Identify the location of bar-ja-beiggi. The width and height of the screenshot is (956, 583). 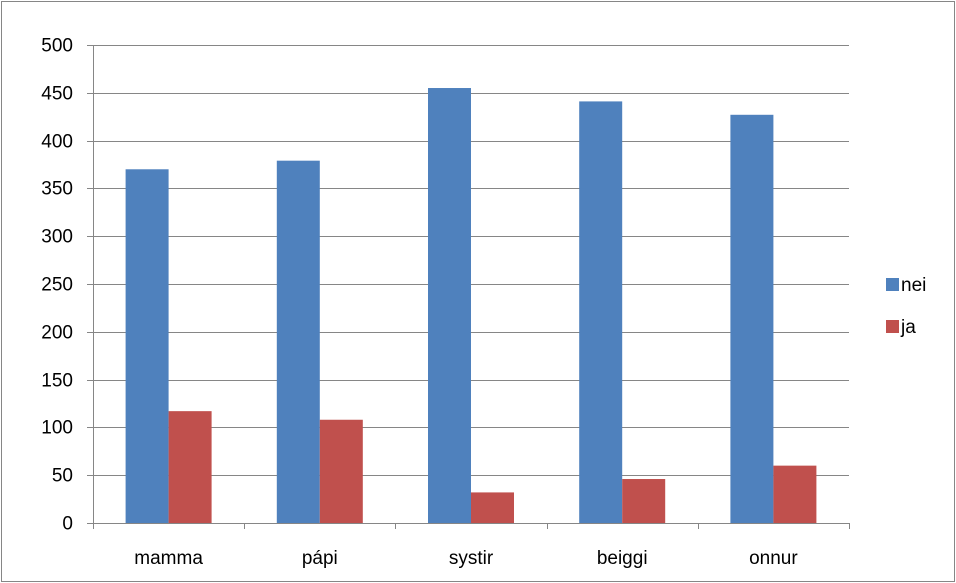
(644, 501).